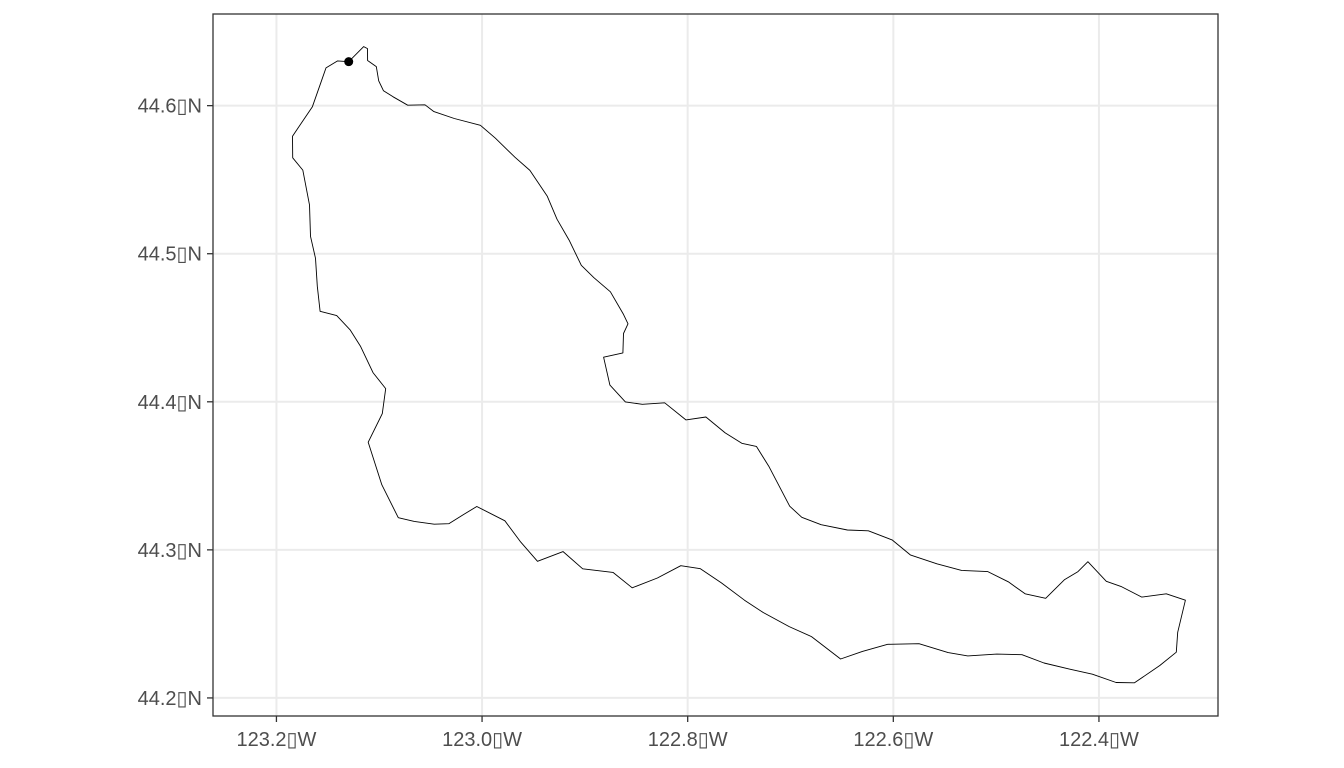  I want to click on outlet-point-marker, so click(349, 62).